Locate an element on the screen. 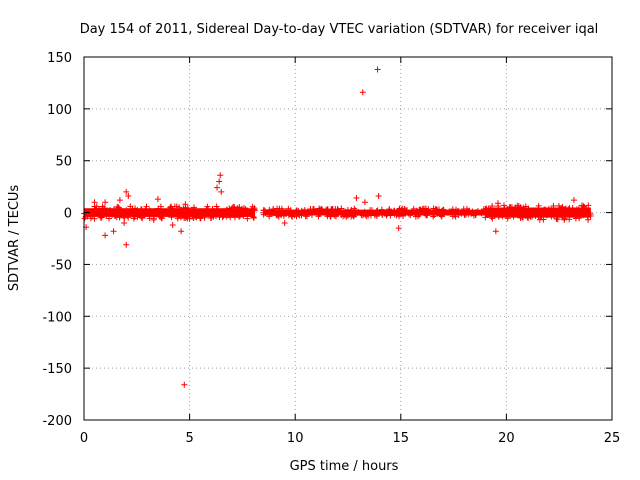 This screenshot has height=480, width=640. x-tick-label: 20 is located at coordinates (506, 438).